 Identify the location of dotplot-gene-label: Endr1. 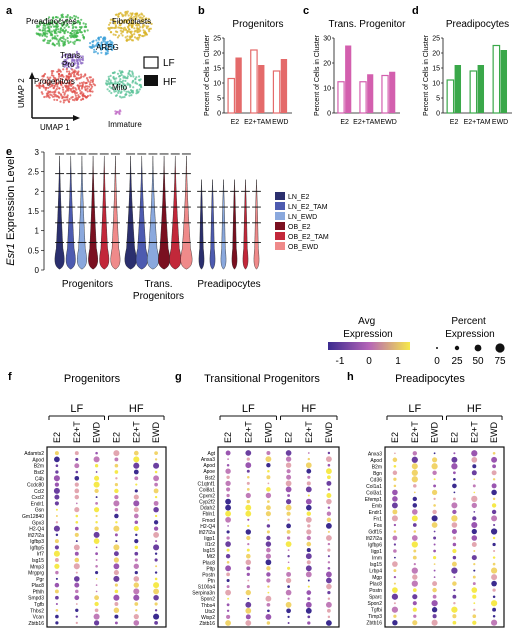
(38, 504).